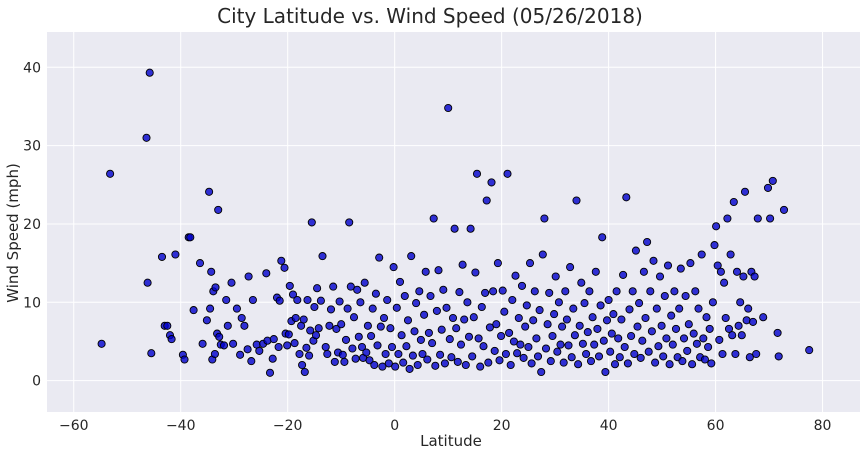 This screenshot has width=867, height=459. What do you see at coordinates (32, 225) in the screenshot?
I see `y-tick-label: 20` at bounding box center [32, 225].